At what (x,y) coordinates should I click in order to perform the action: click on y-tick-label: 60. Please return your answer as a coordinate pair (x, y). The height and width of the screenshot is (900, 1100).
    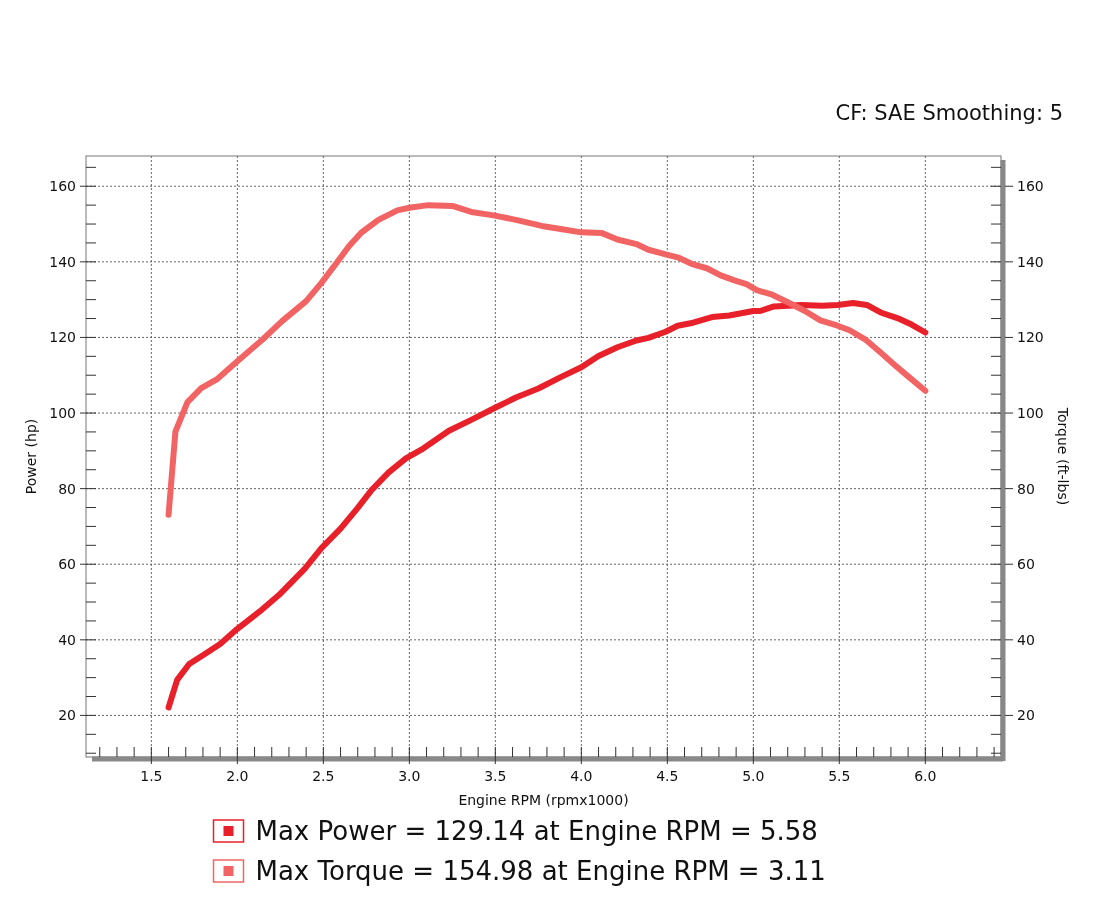
    Looking at the image, I should click on (67, 564).